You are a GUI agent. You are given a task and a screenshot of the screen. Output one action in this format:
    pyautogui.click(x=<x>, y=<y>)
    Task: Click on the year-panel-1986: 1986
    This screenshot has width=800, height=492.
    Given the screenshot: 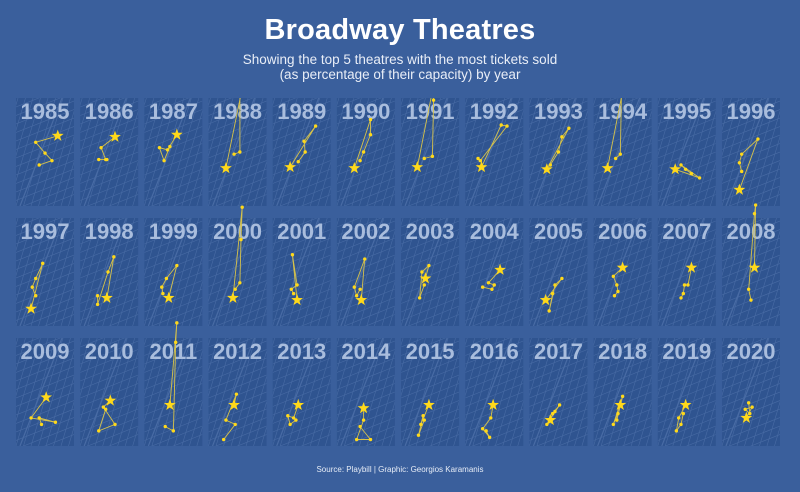 What is the action you would take?
    pyautogui.click(x=109, y=152)
    